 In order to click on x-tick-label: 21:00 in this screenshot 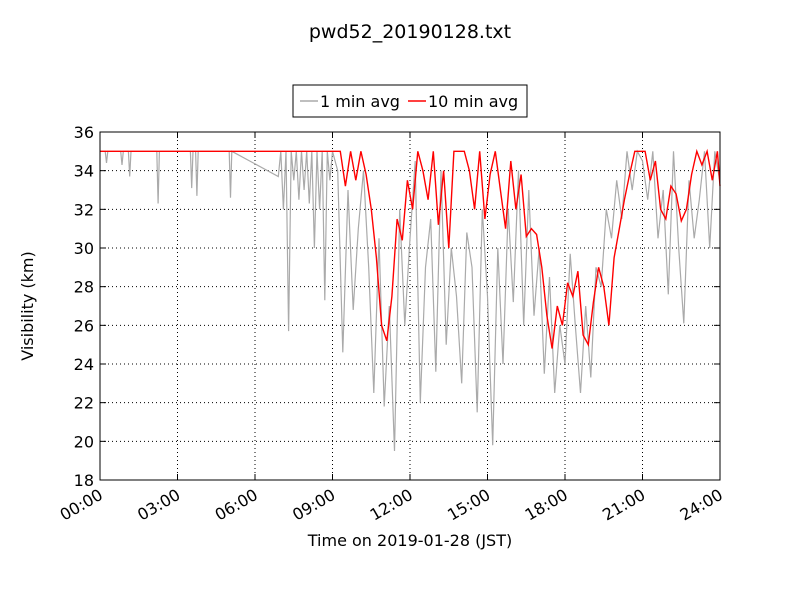, I will do `click(623, 505)`.